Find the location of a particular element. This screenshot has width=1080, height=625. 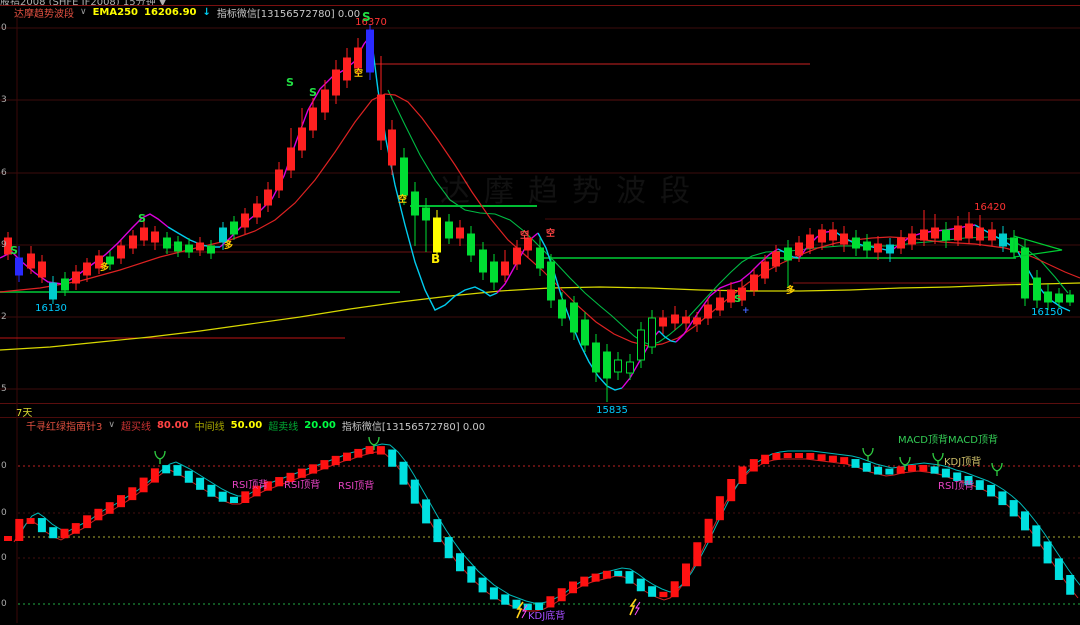

window-title-text: 股指2008 (SHFE IF2008) 15分钟 ▼ is located at coordinates (210, 2).